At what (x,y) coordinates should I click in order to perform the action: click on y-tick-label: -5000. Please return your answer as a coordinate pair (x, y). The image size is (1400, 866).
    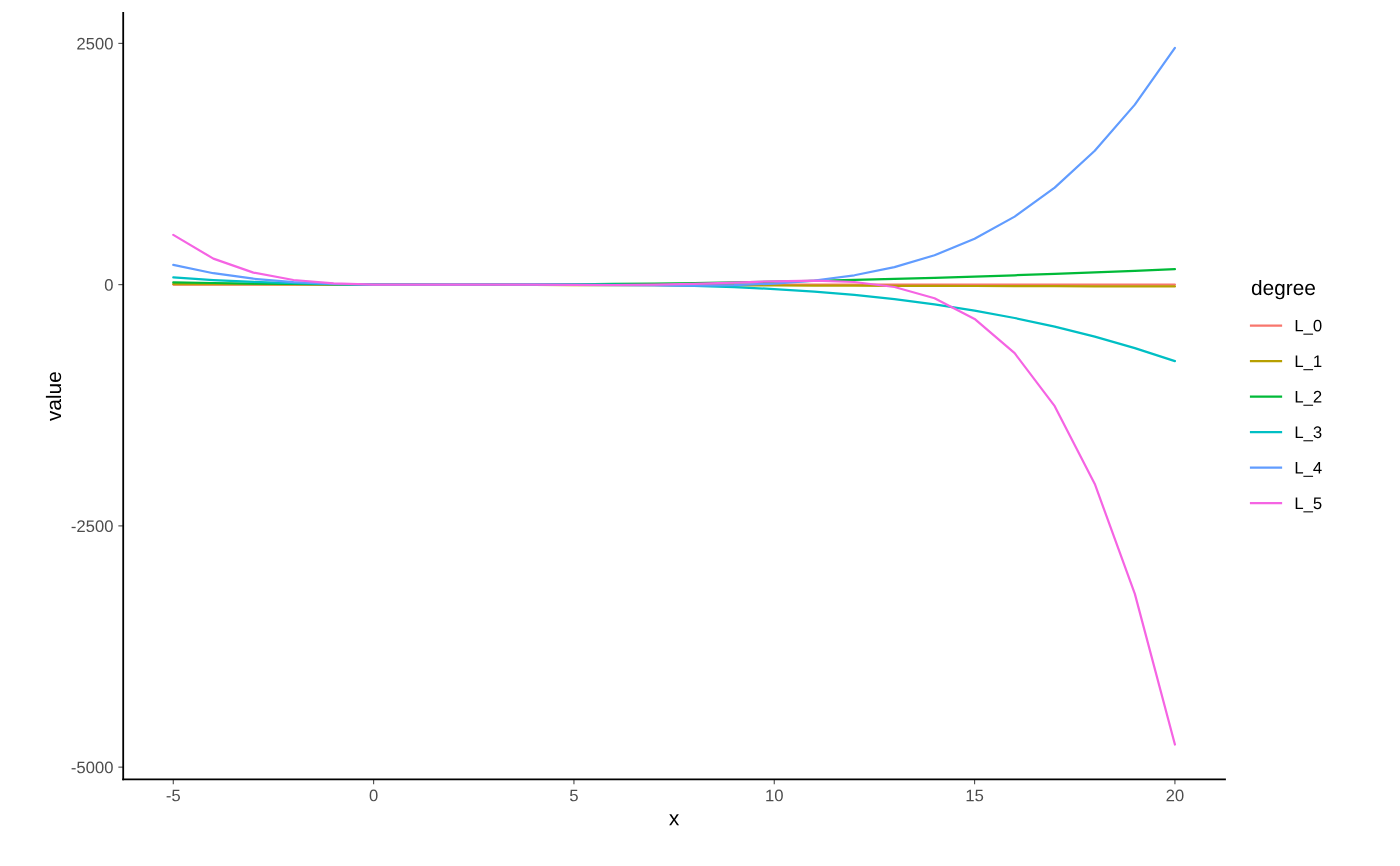
    Looking at the image, I should click on (92, 767).